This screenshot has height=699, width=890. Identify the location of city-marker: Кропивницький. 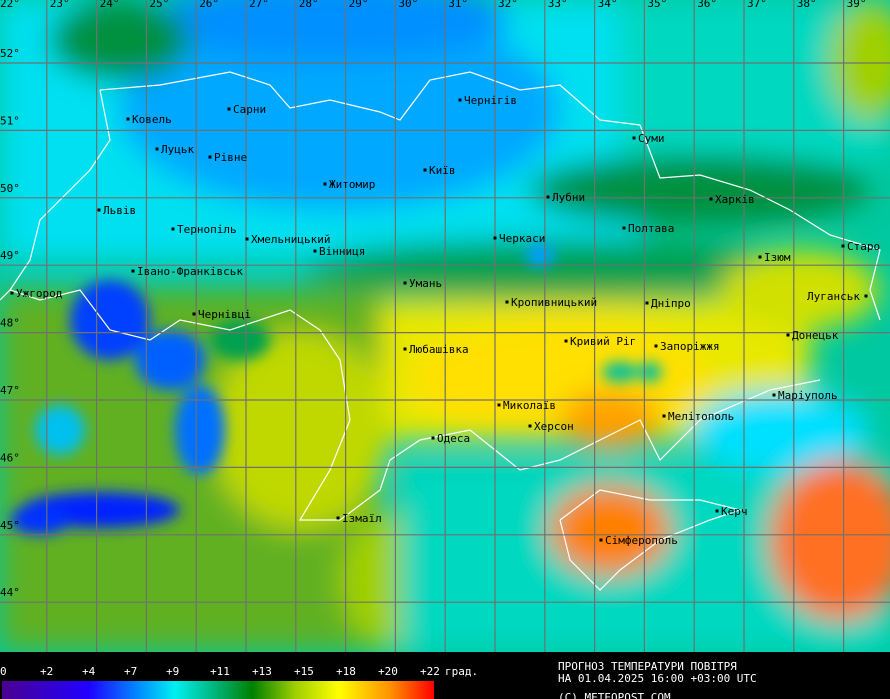
(551, 302).